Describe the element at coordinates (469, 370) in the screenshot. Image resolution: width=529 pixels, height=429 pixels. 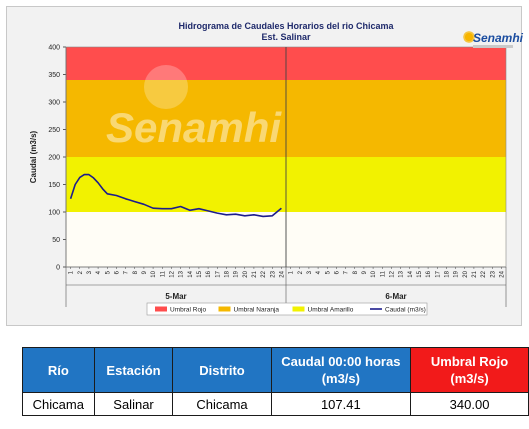
I see `header-umbral-rojo: Umbral Rojo (m3/s)` at that location.